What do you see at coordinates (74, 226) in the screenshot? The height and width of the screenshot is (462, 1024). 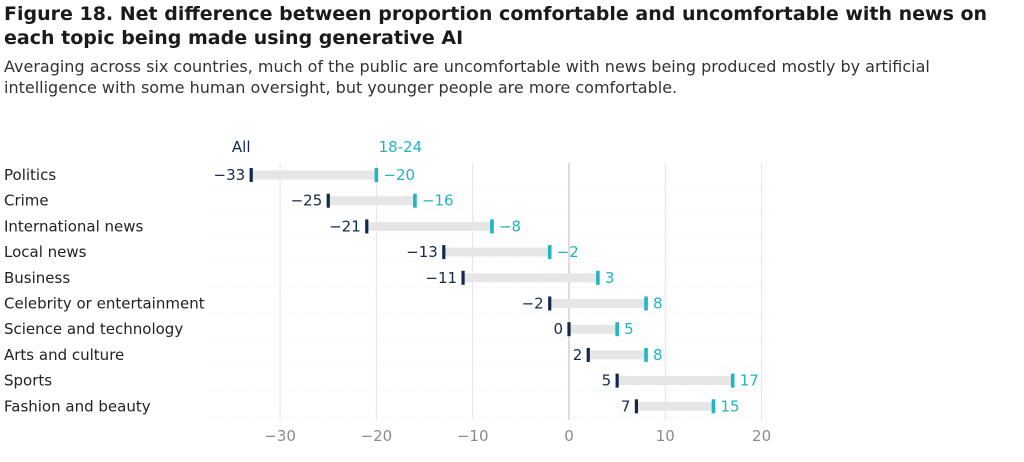 I see `category-label: International news` at bounding box center [74, 226].